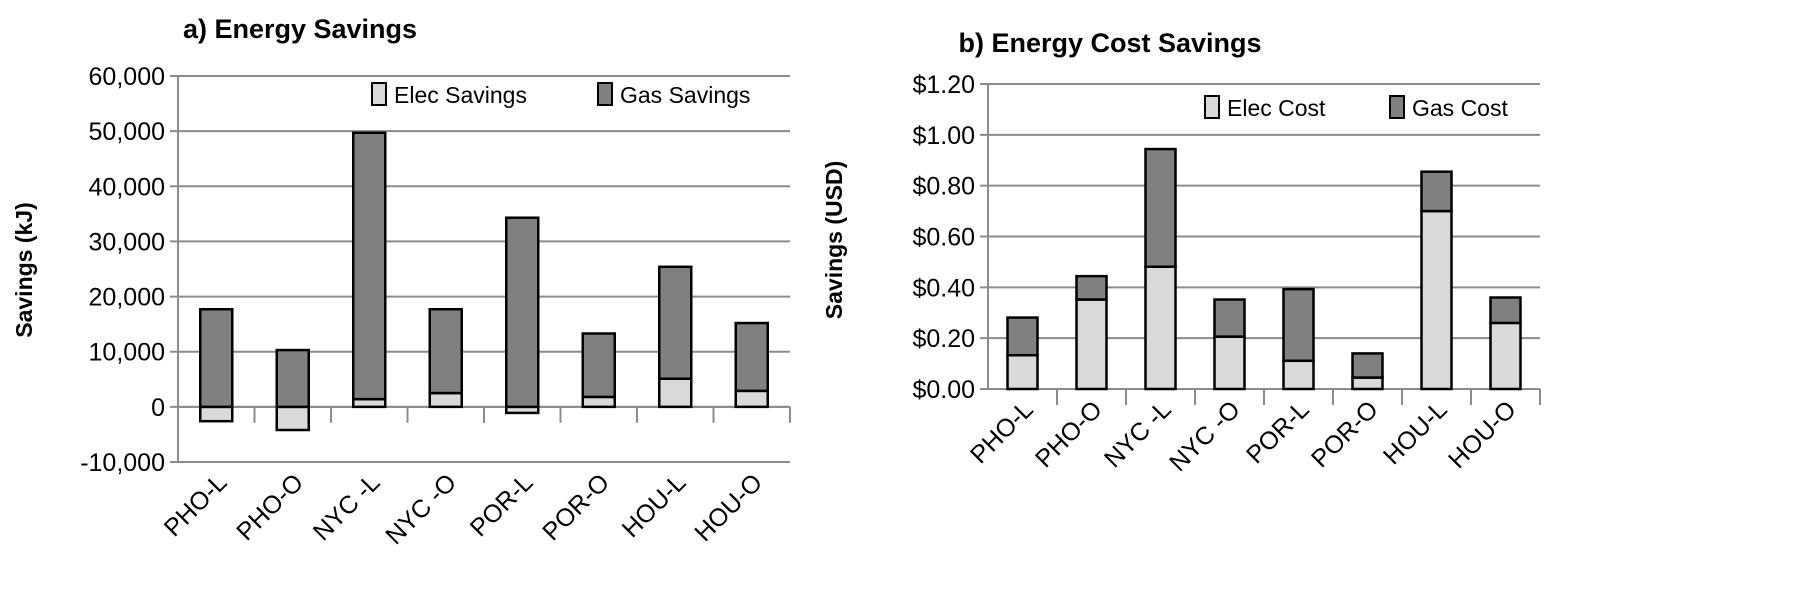  Describe the element at coordinates (127, 298) in the screenshot. I see `y-tick-label: 20,000` at that location.